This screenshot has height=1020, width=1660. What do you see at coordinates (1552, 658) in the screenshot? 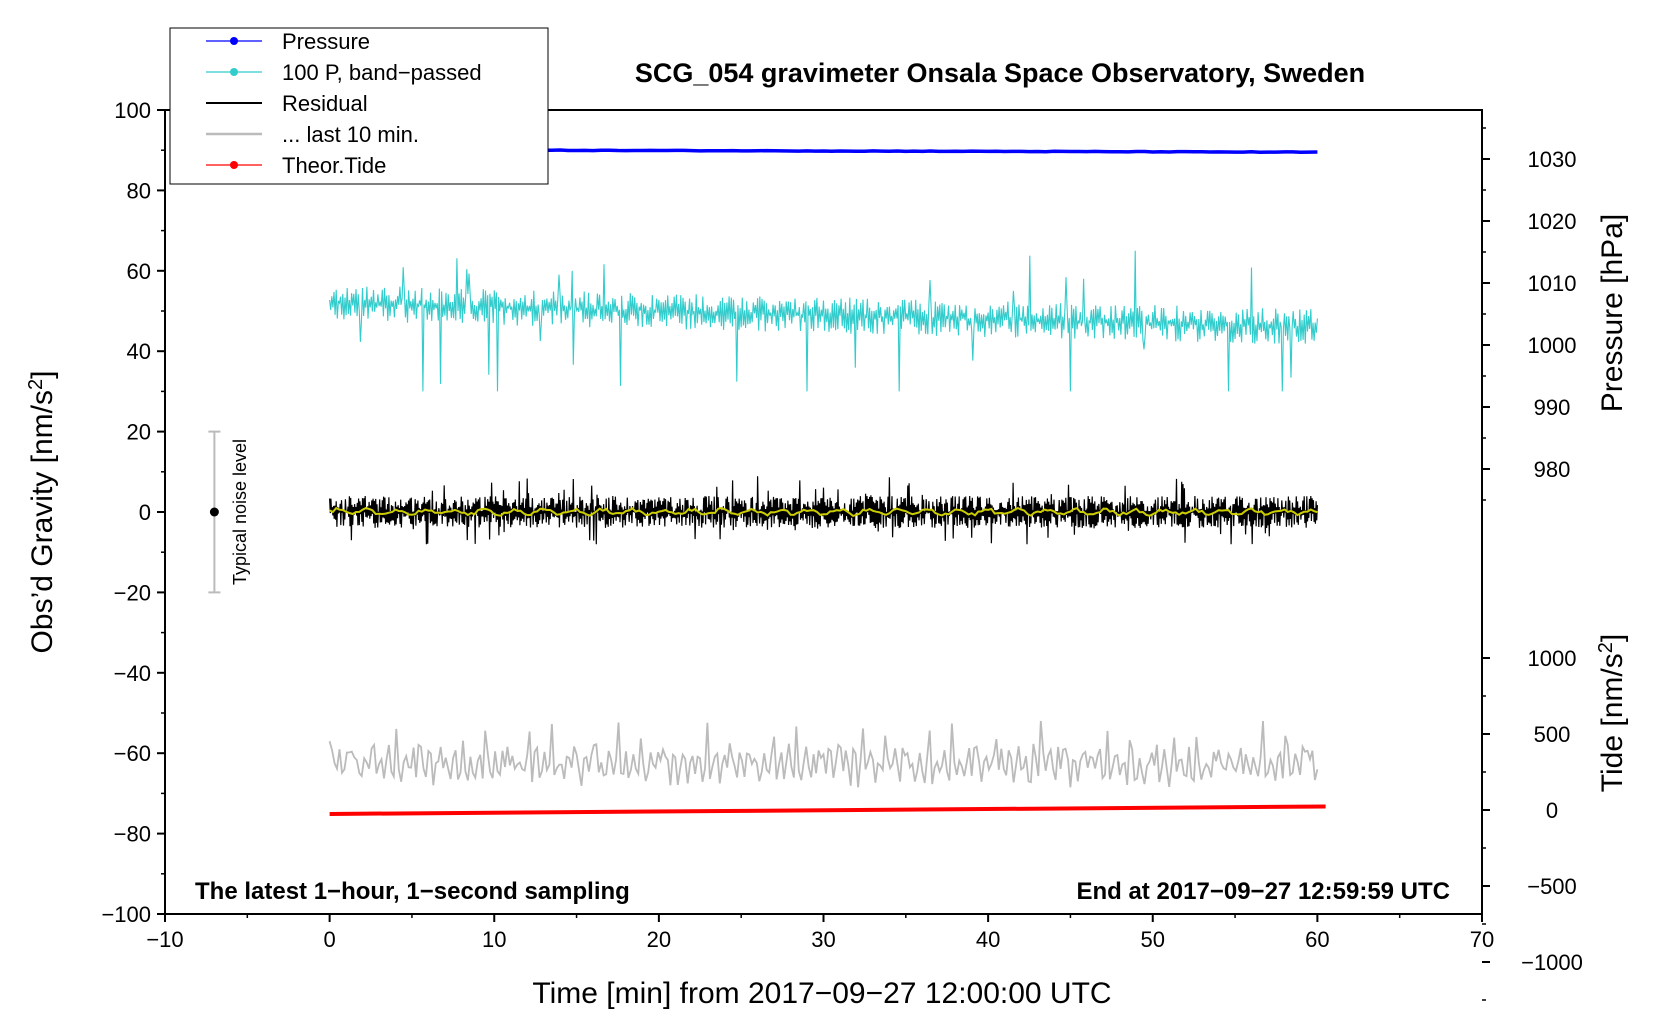
I see `tide-tick-label: 1000` at bounding box center [1552, 658].